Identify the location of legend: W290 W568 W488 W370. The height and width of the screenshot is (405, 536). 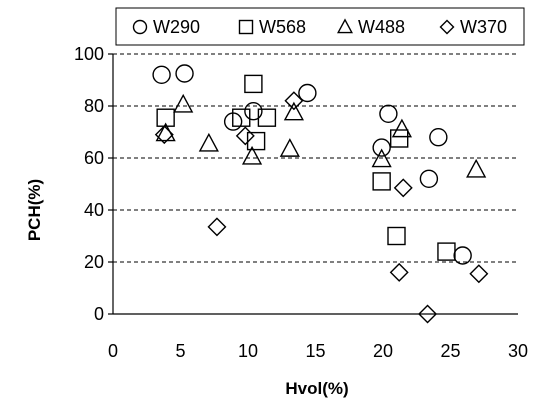
(320, 26).